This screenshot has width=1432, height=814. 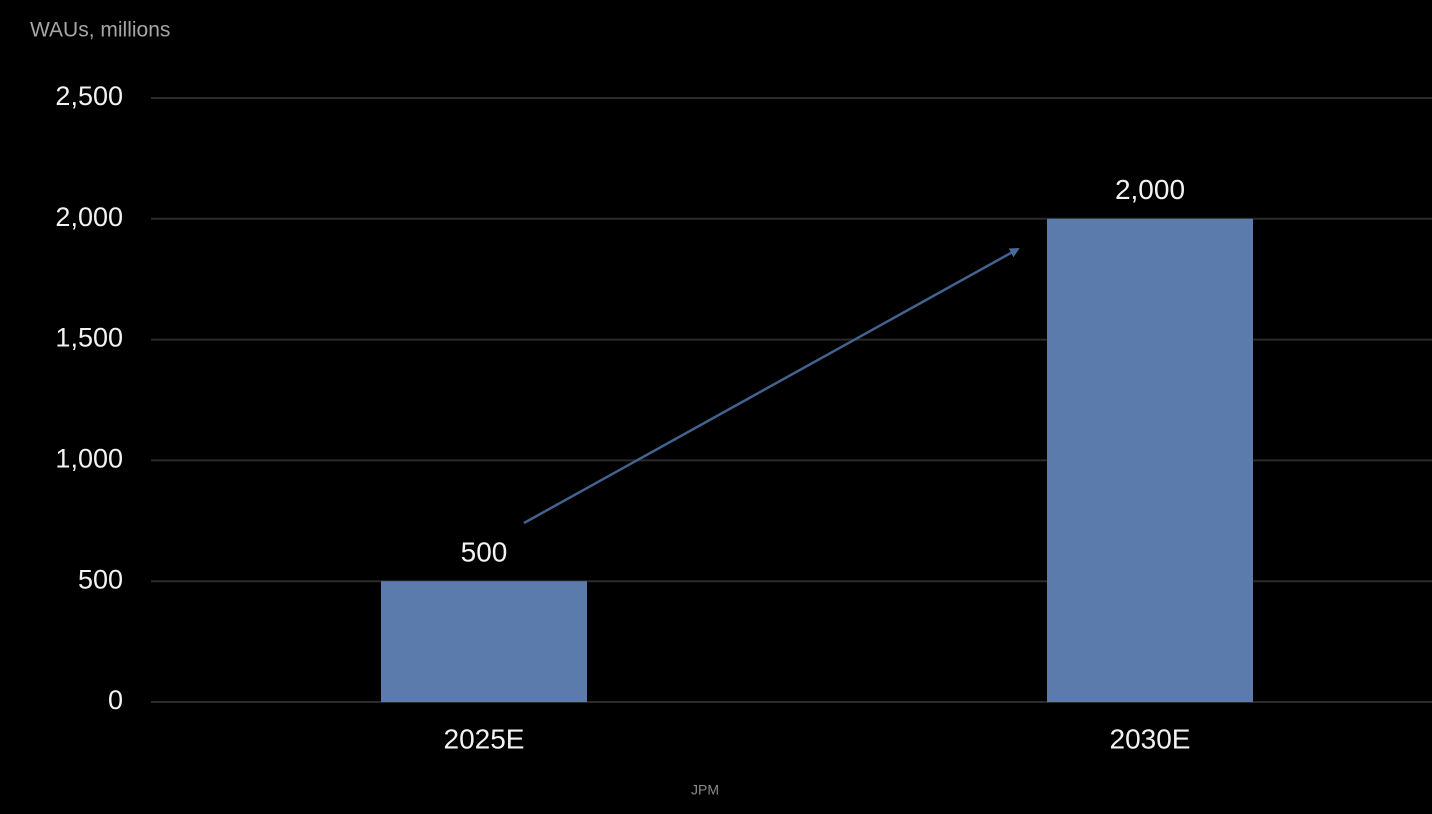 I want to click on value-label: 2,000, so click(x=1150, y=189).